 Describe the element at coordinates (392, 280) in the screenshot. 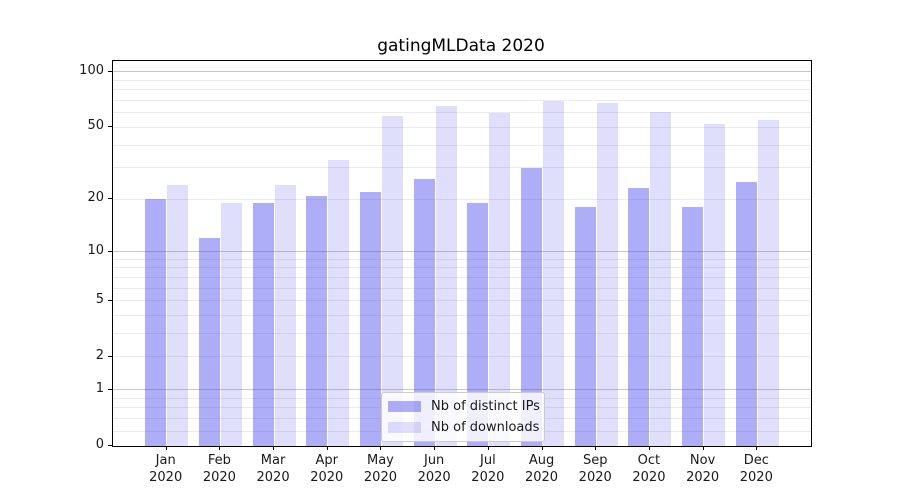

I see `bar-downloads-may` at that location.